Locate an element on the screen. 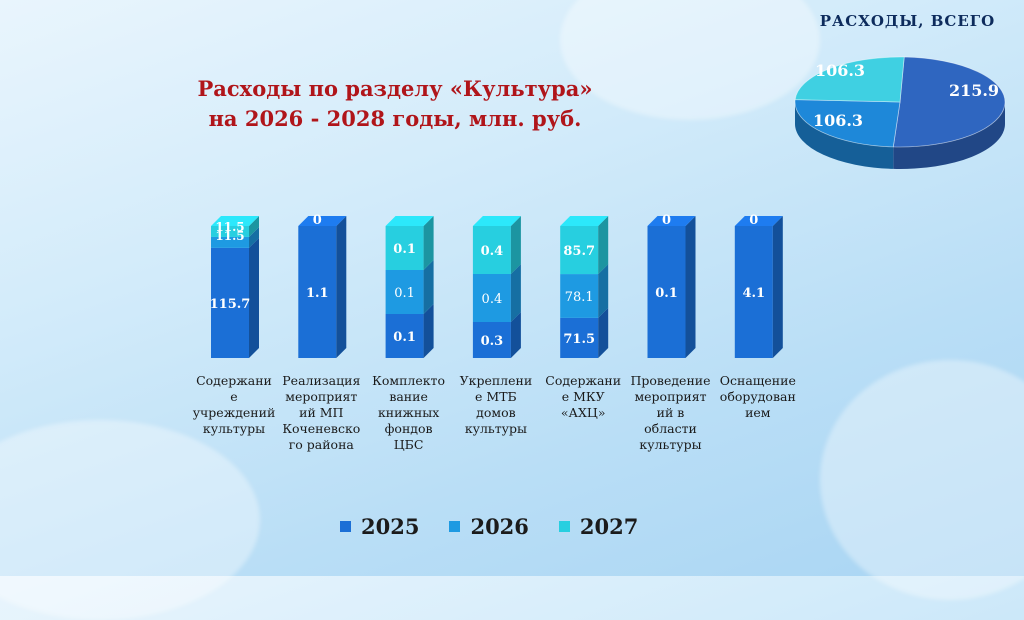 The image size is (1024, 620). title-line-2: на 2026 - 2028 годы, млн. руб. is located at coordinates (395, 118).